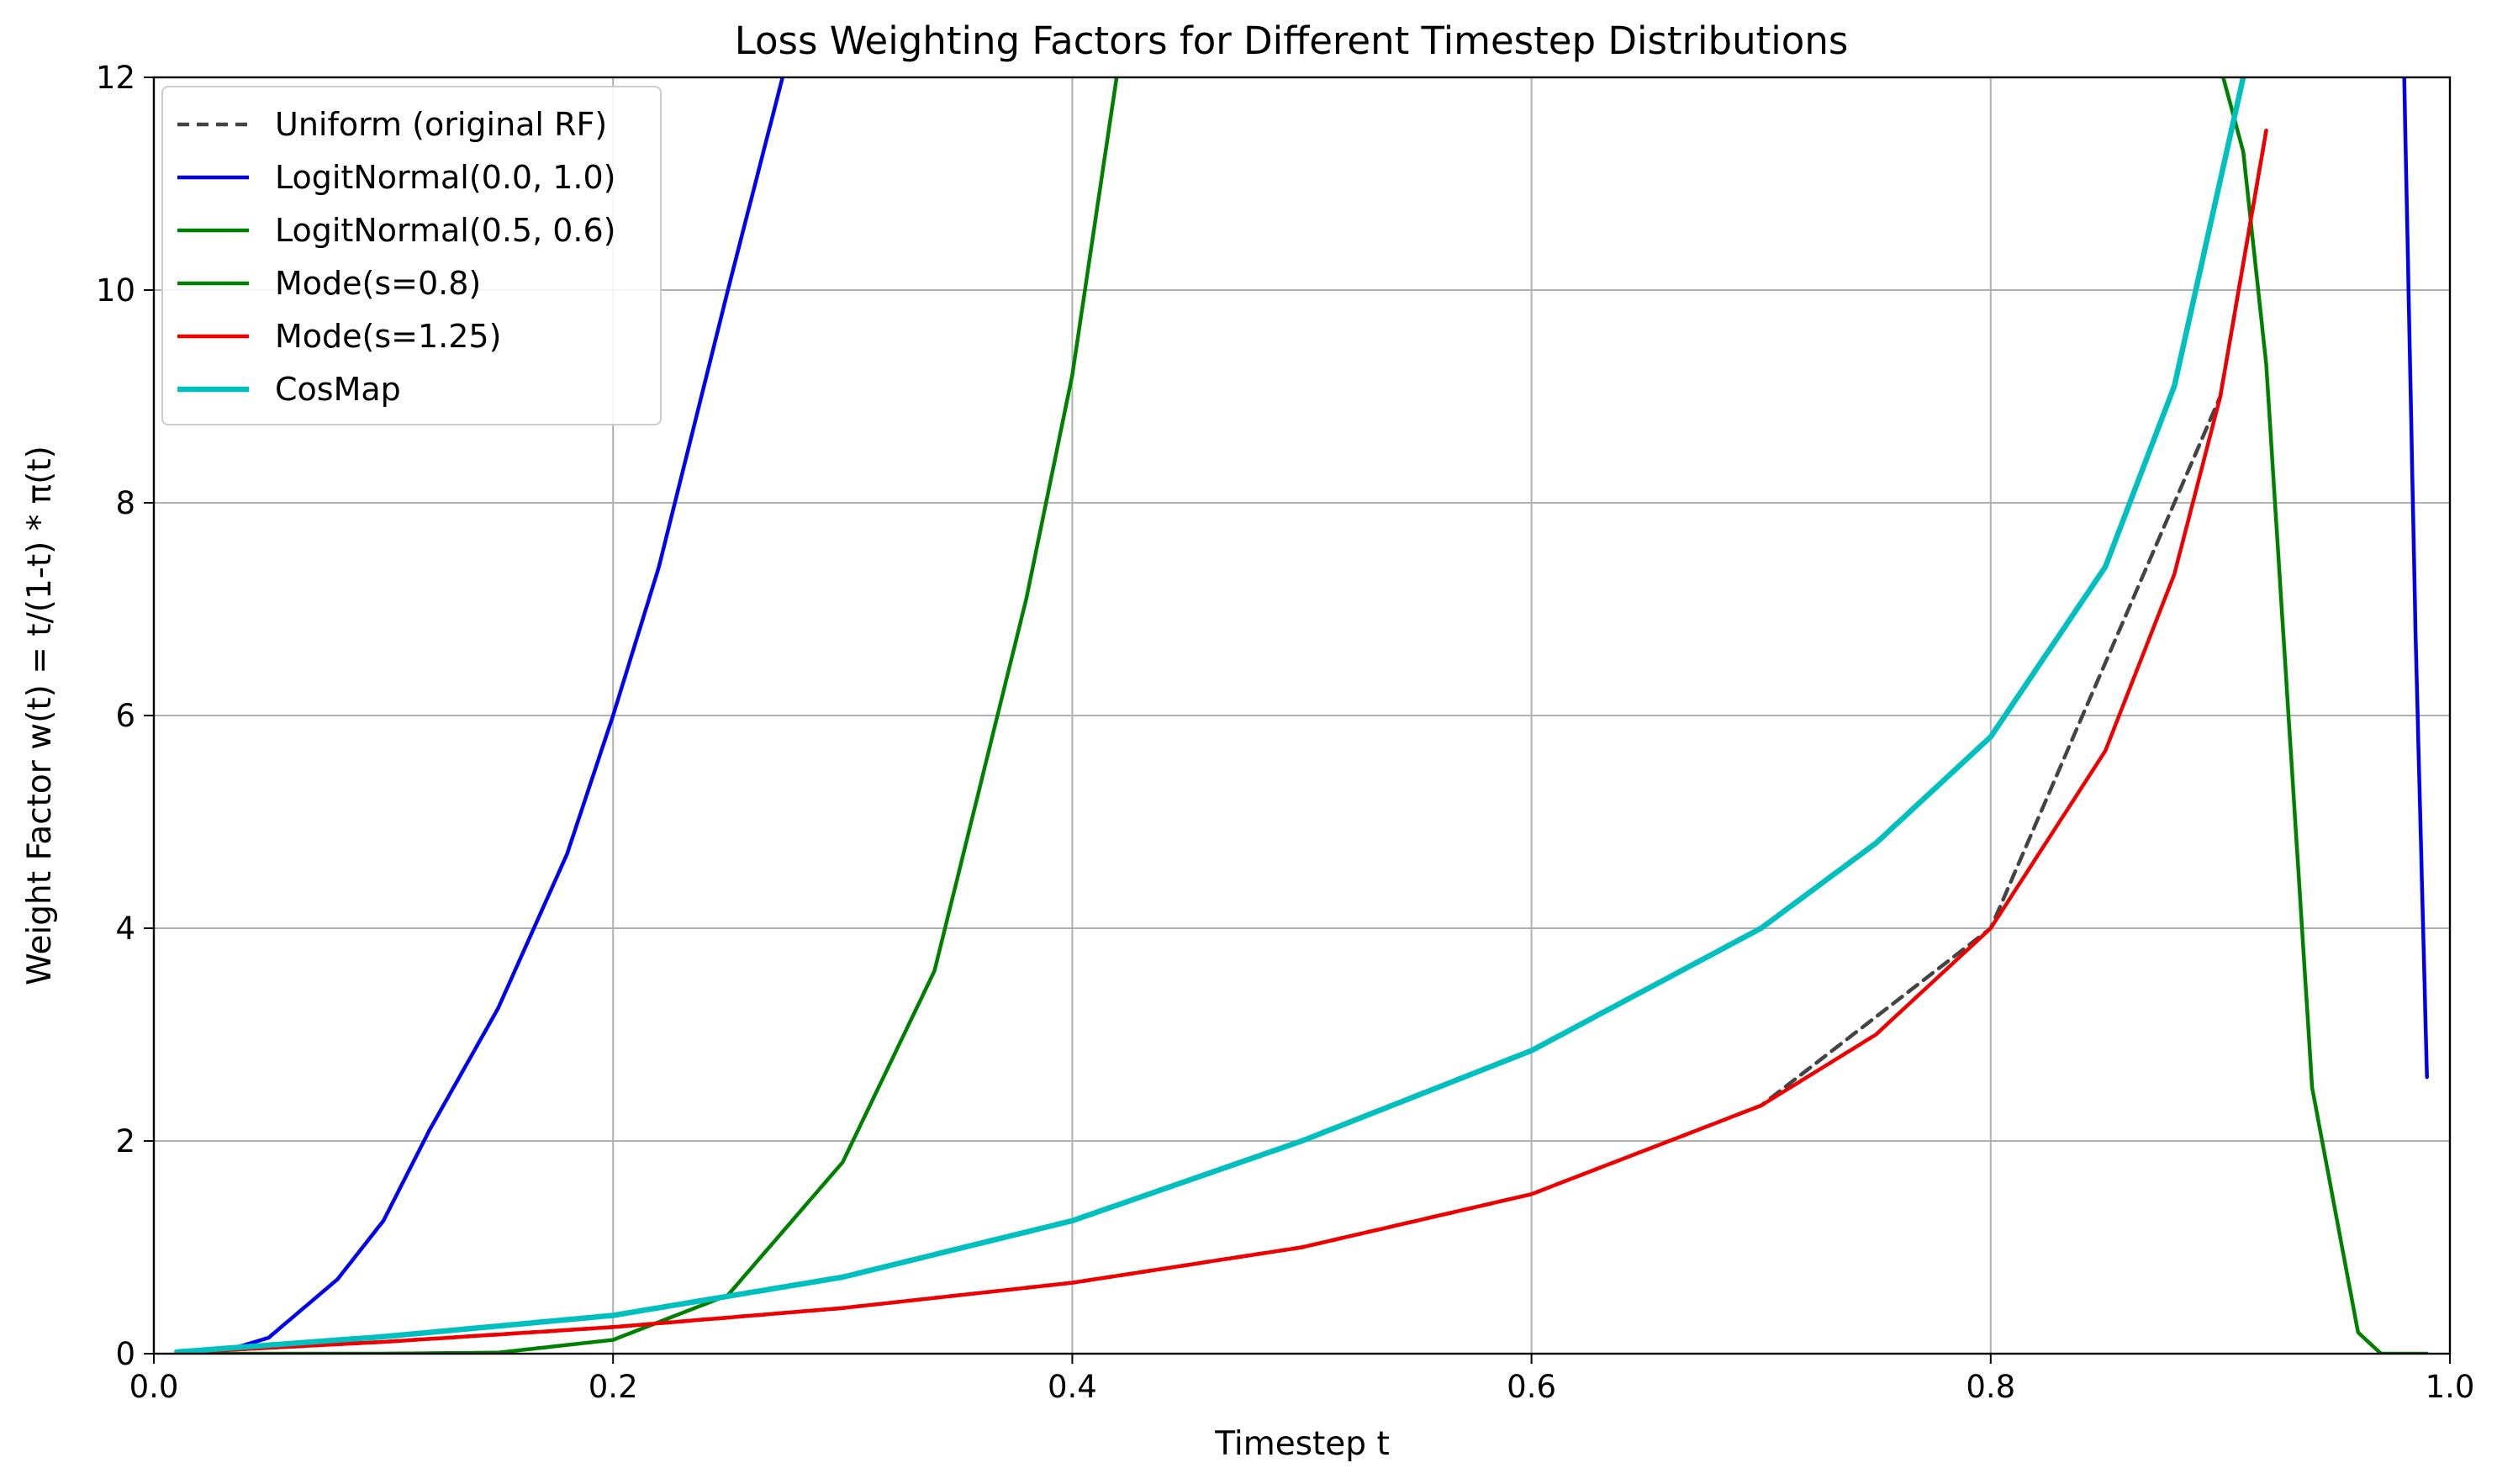 The width and height of the screenshot is (2497, 1484). I want to click on x-tick-label: 0.6, so click(1531, 1387).